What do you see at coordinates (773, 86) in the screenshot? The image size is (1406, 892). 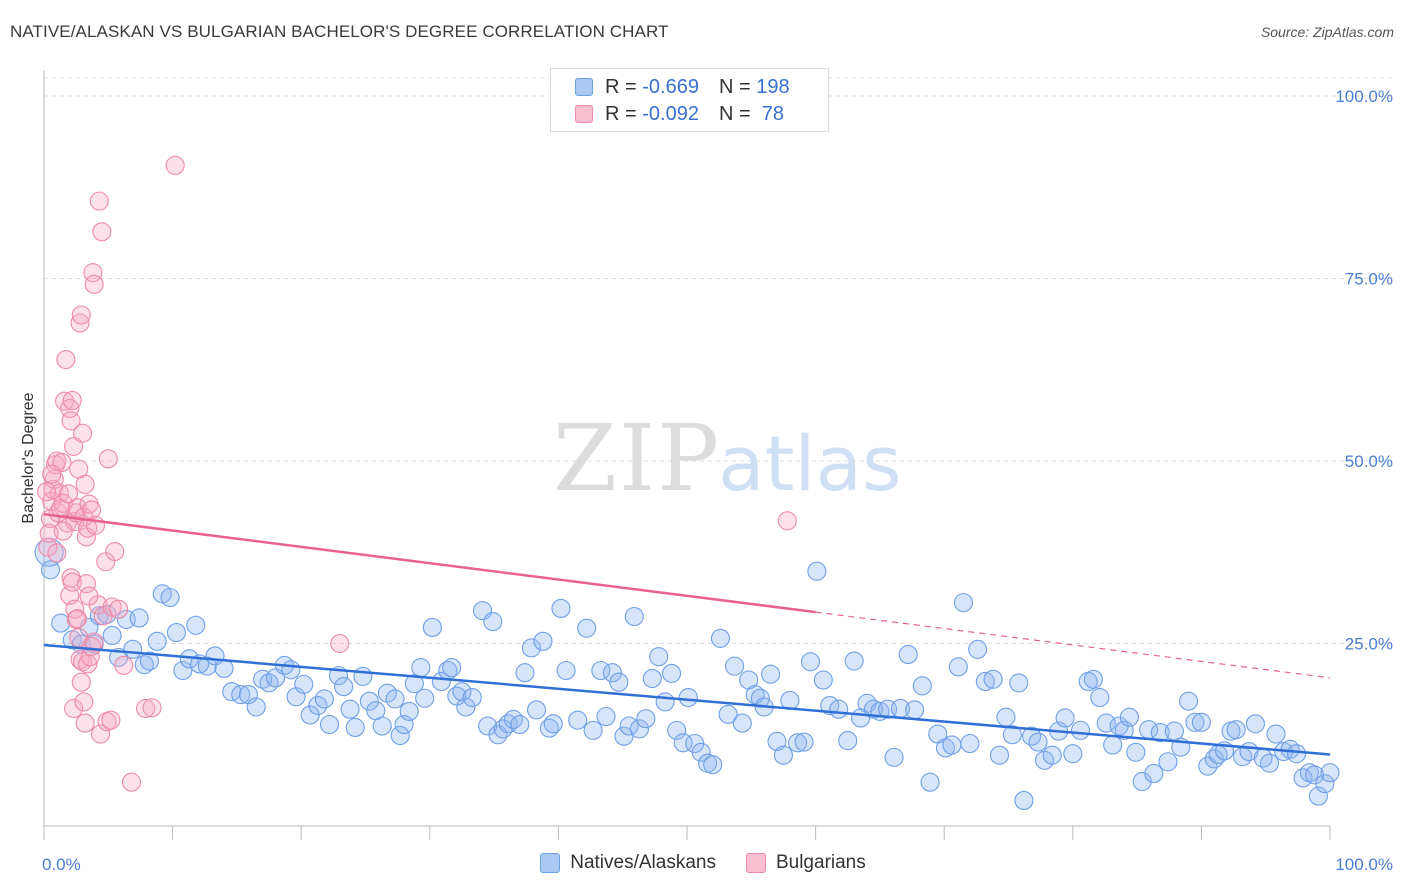 I see `legend-n-value: 198` at bounding box center [773, 86].